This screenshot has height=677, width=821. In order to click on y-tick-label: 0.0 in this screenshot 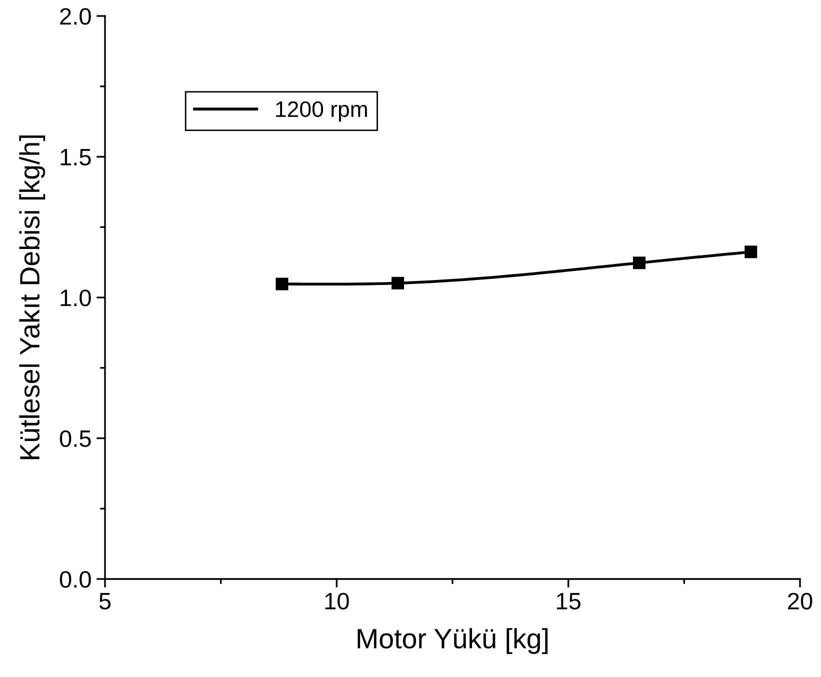, I will do `click(75, 579)`.